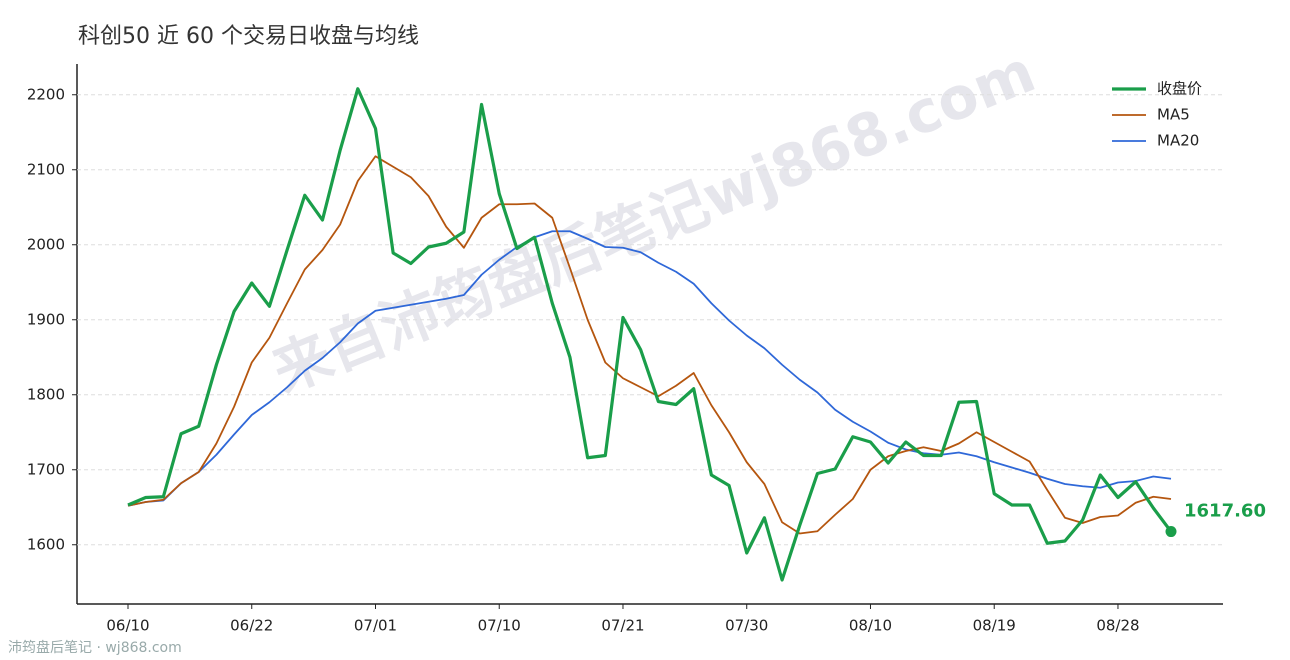 Image resolution: width=1290 pixels, height=660 pixels. Describe the element at coordinates (1179, 89) in the screenshot. I see `legend-label: 收盘价` at that location.